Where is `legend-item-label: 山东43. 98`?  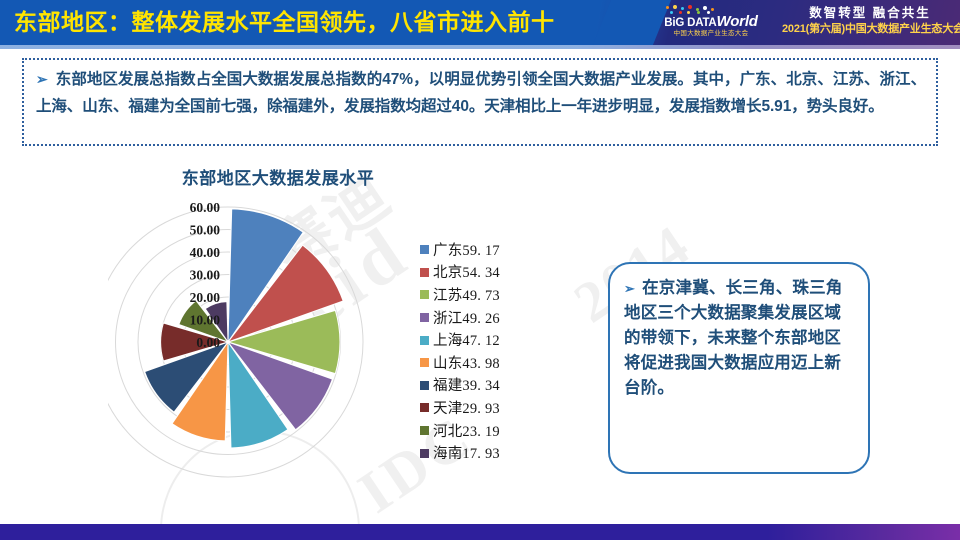 legend-item-label: 山东43. 98 is located at coordinates (466, 363).